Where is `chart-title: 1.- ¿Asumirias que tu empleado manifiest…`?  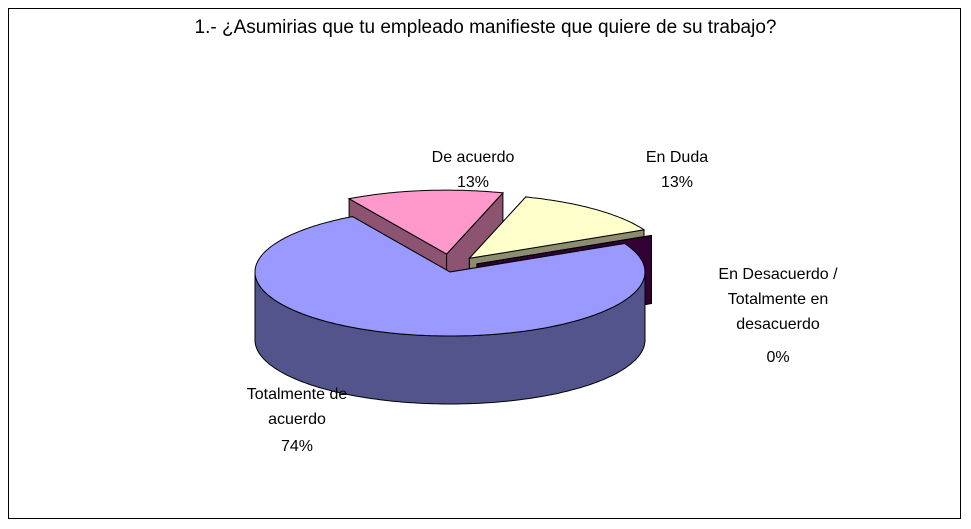
chart-title: 1.- ¿Asumirias que tu empleado manifiest… is located at coordinates (485, 27).